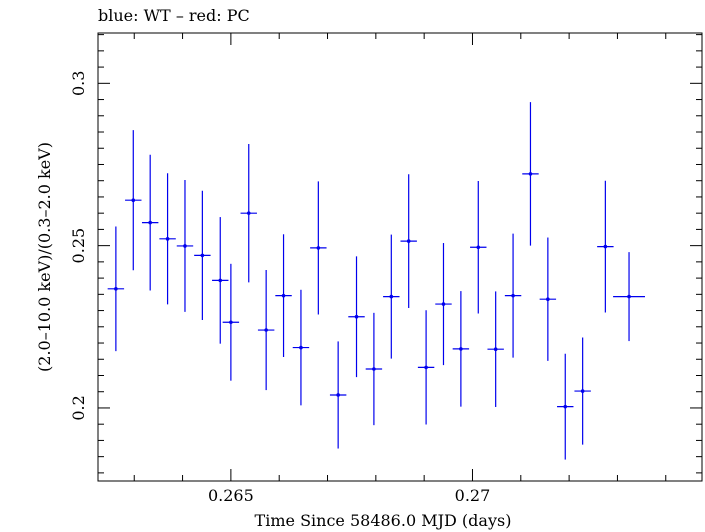  What do you see at coordinates (78, 246) in the screenshot?
I see `y-tick-label: 0.25` at bounding box center [78, 246].